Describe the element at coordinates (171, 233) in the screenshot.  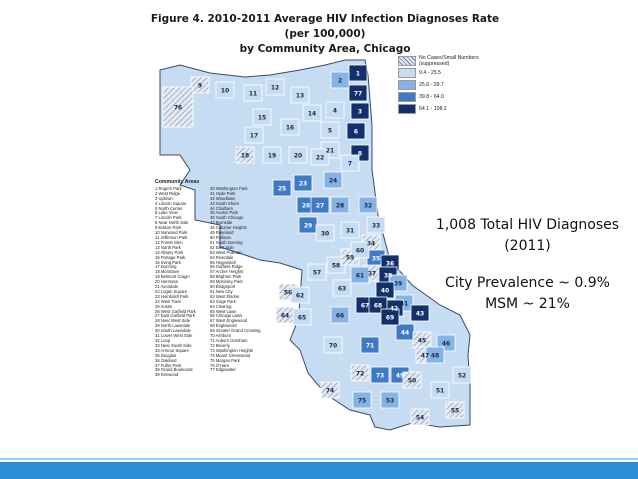
I see `community-area-entry: 10 Norwood Park` at that location.